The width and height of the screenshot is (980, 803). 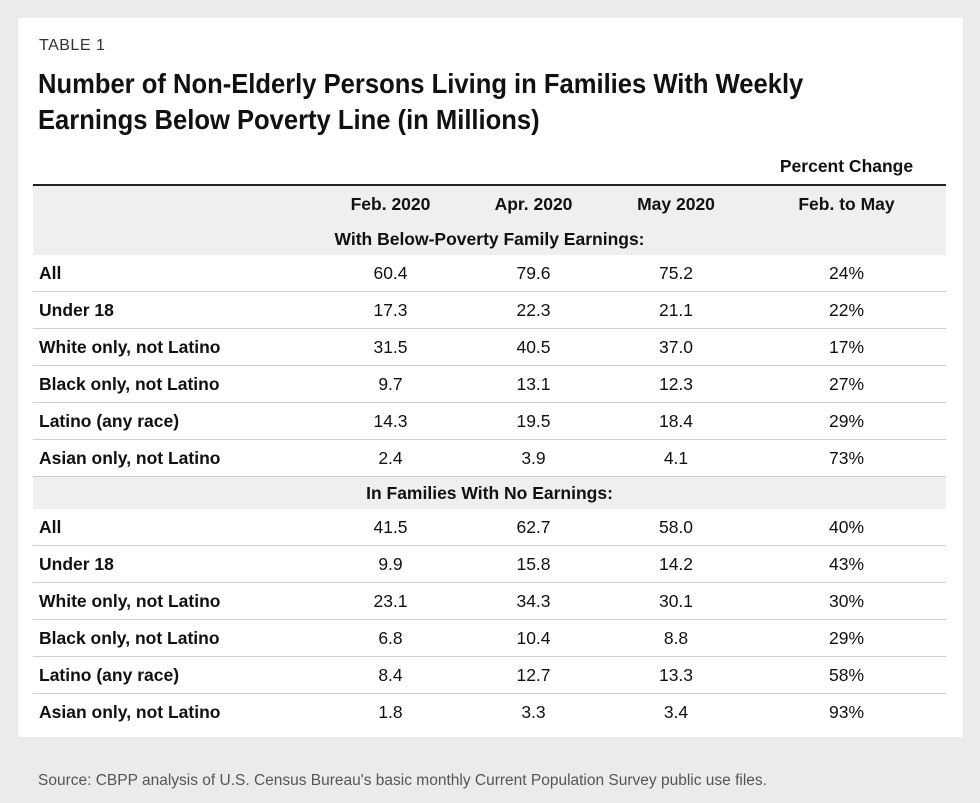 I want to click on table-cell: 13.3, so click(x=676, y=675).